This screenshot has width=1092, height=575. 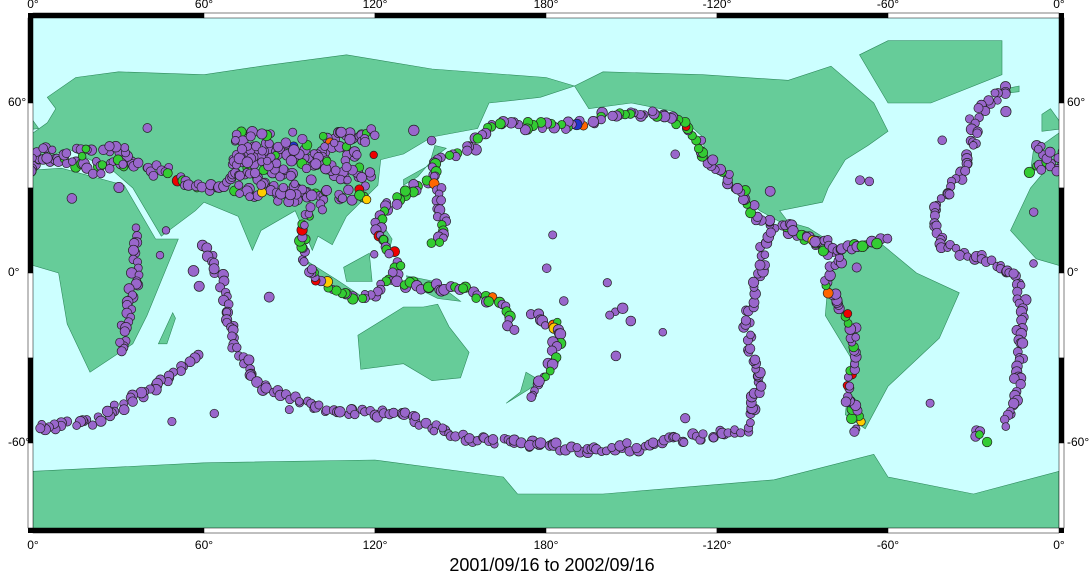 I want to click on lon-label: -60°, so click(x=888, y=545).